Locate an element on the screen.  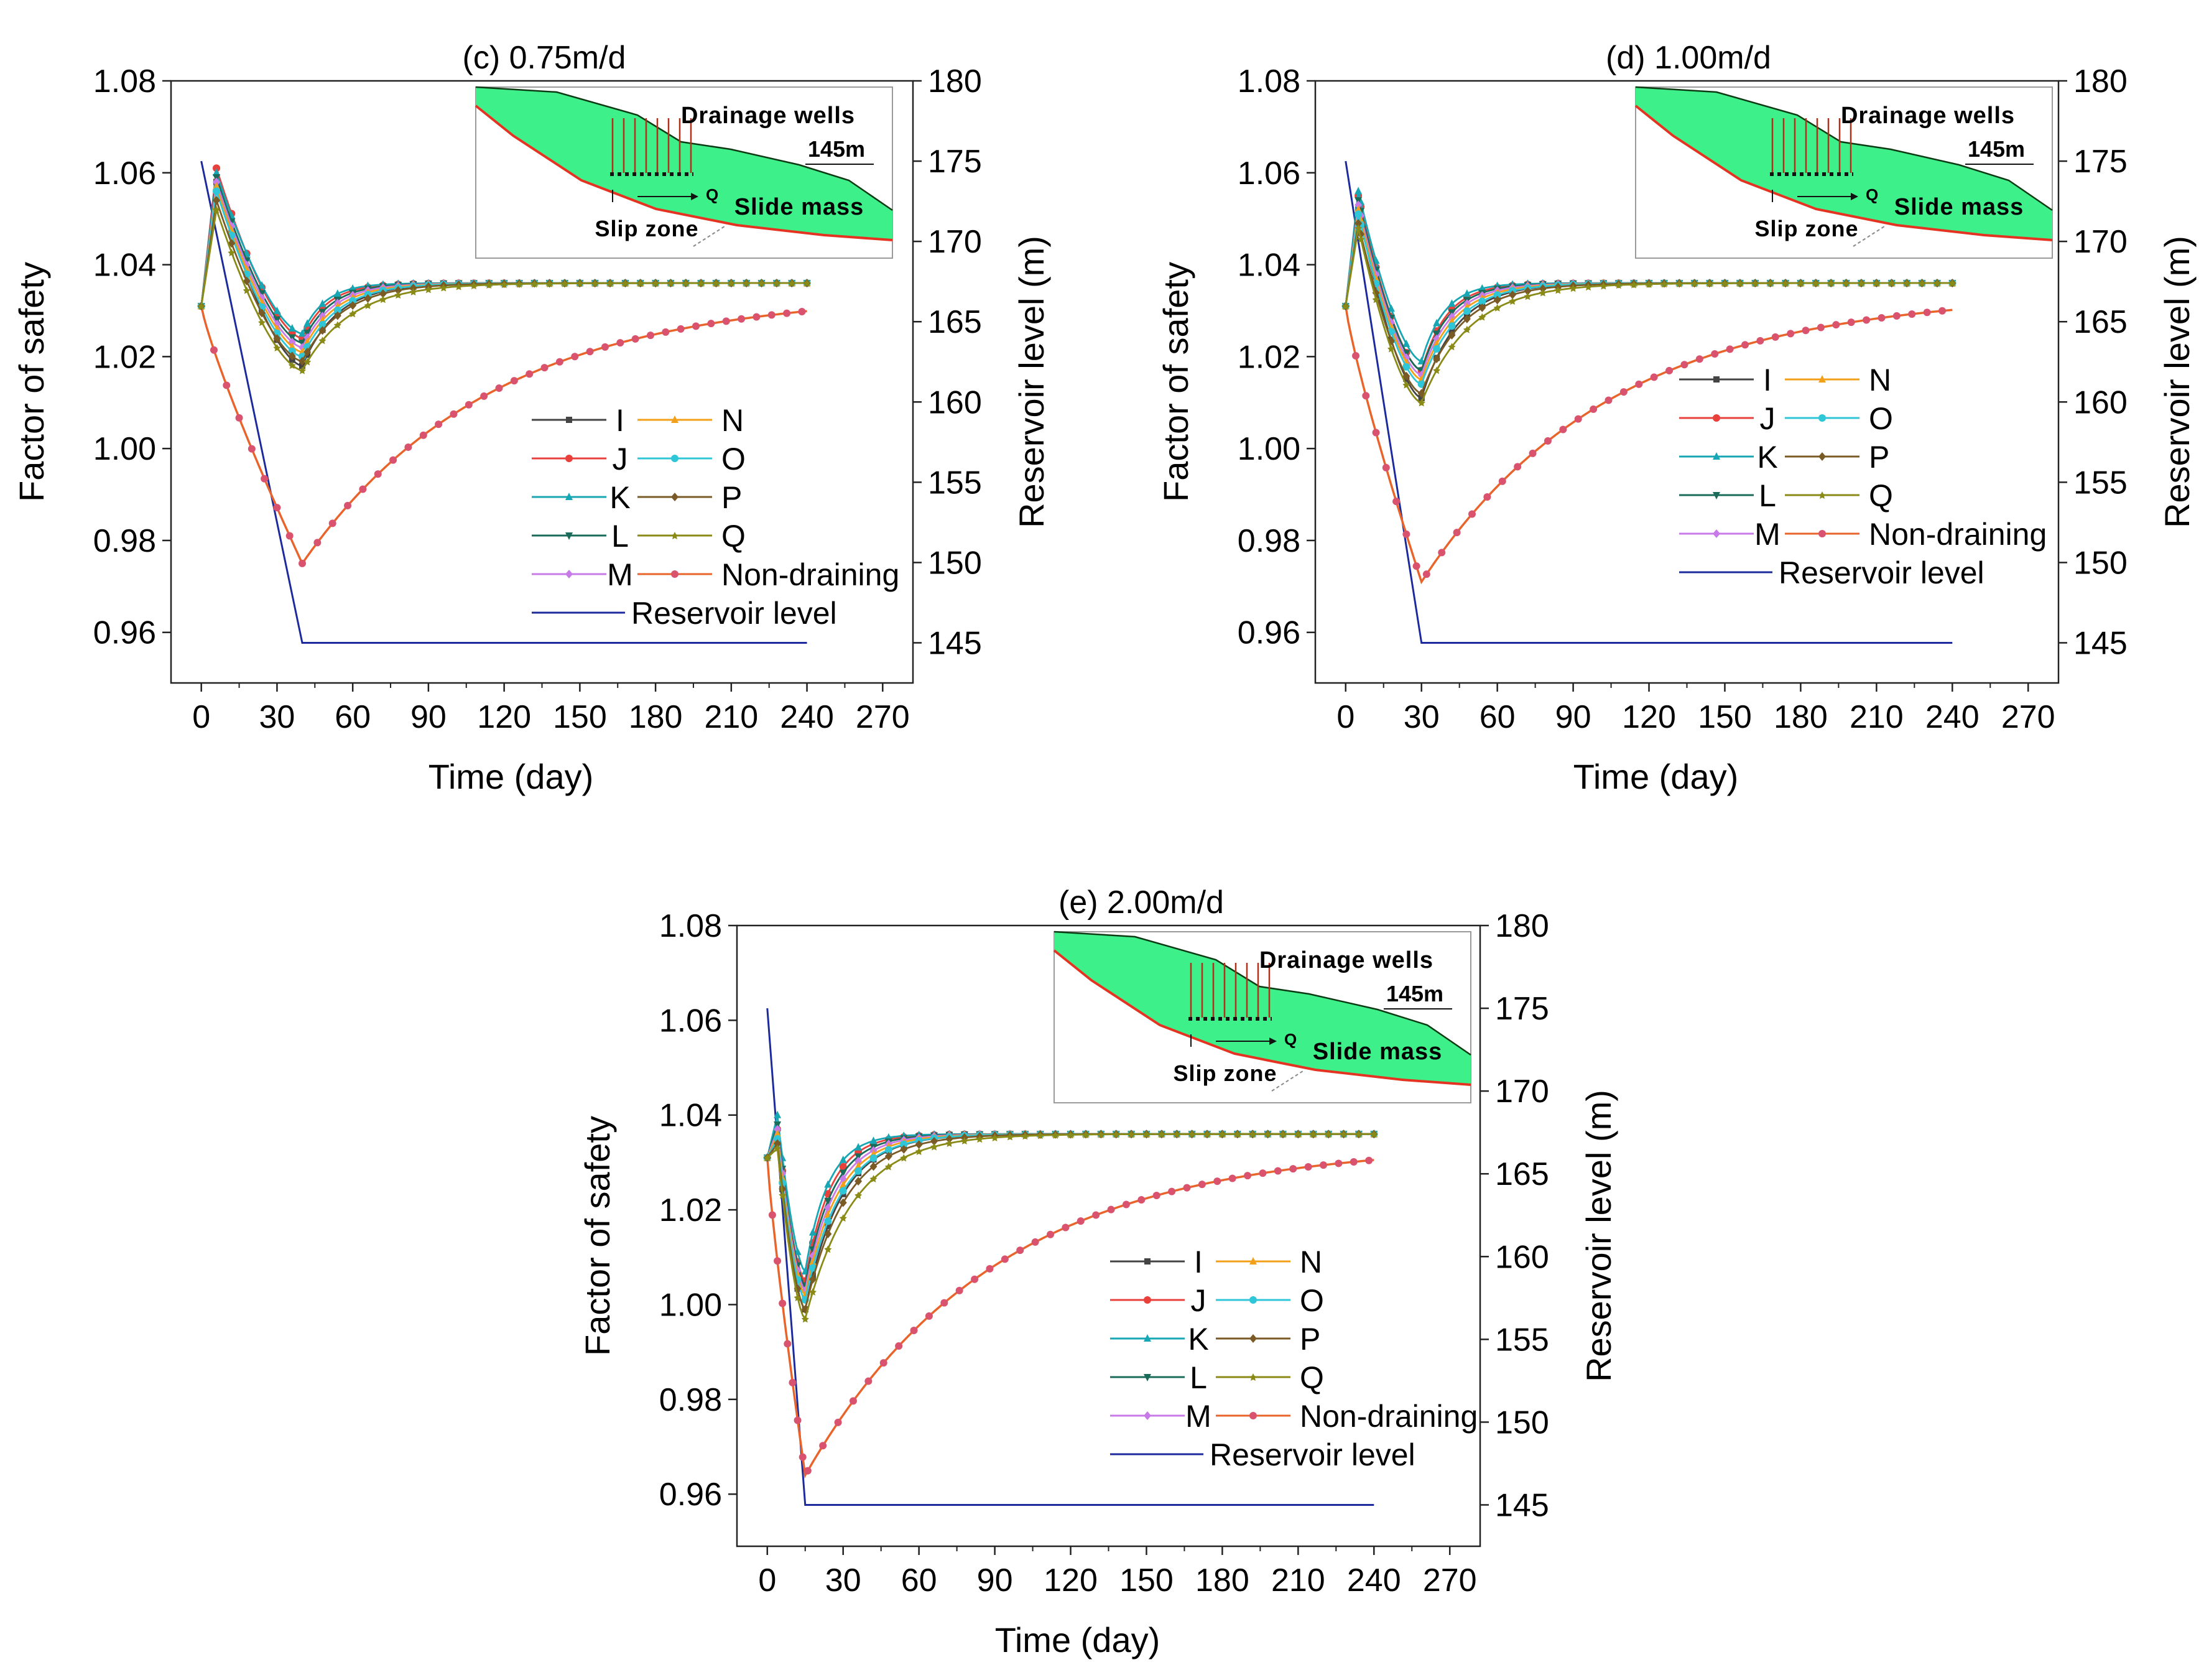
legend-label-M: M is located at coordinates (620, 574).